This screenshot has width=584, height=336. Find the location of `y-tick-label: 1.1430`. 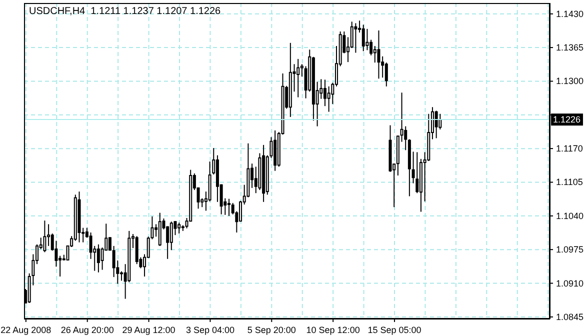

y-tick-label: 1.1430 is located at coordinates (570, 13).